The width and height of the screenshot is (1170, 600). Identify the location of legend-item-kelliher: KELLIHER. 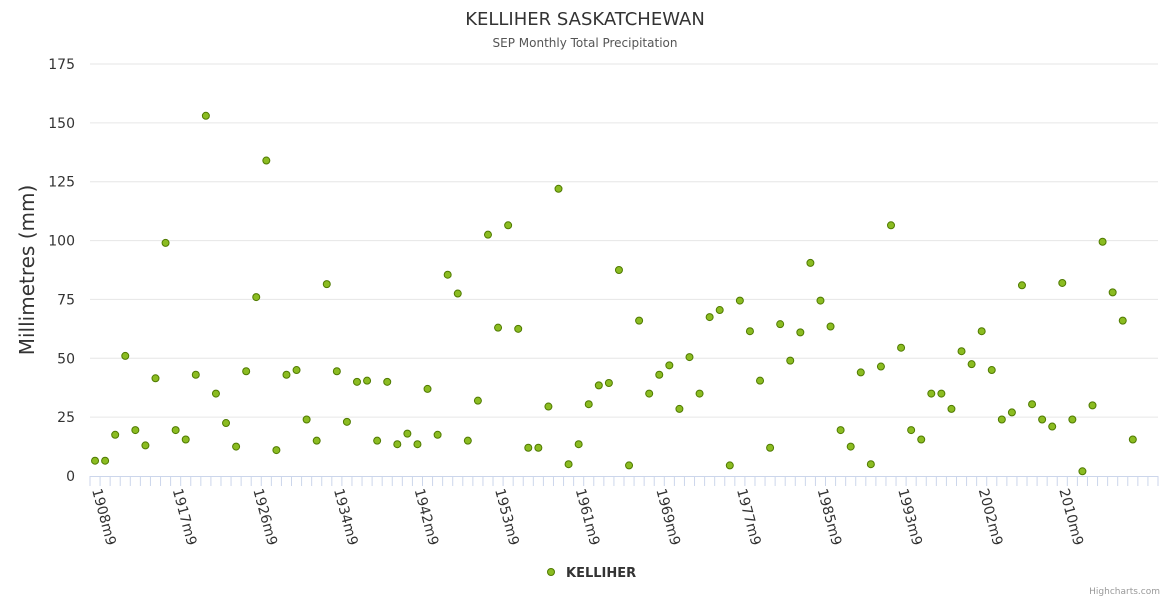
(601, 573).